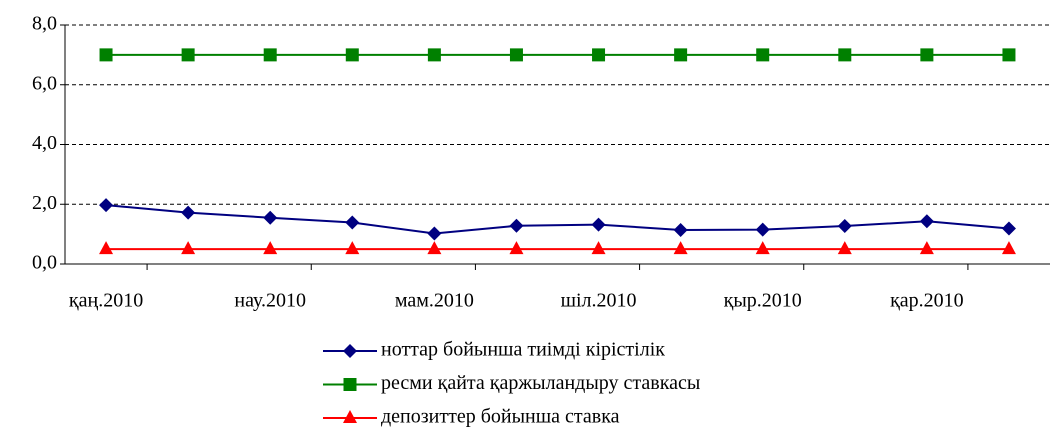 The height and width of the screenshot is (434, 1054). What do you see at coordinates (927, 301) in the screenshot?
I see `x-tick-label: қар.2010` at bounding box center [927, 301].